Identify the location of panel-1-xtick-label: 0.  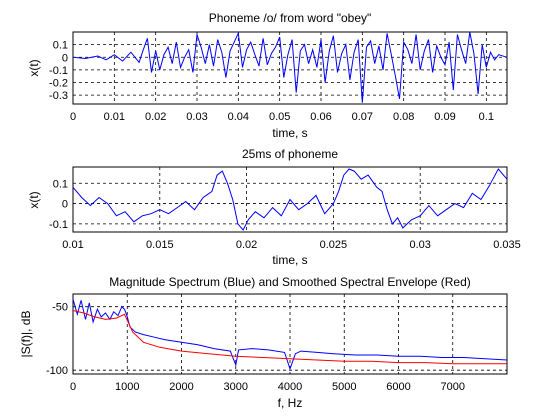
(73, 117).